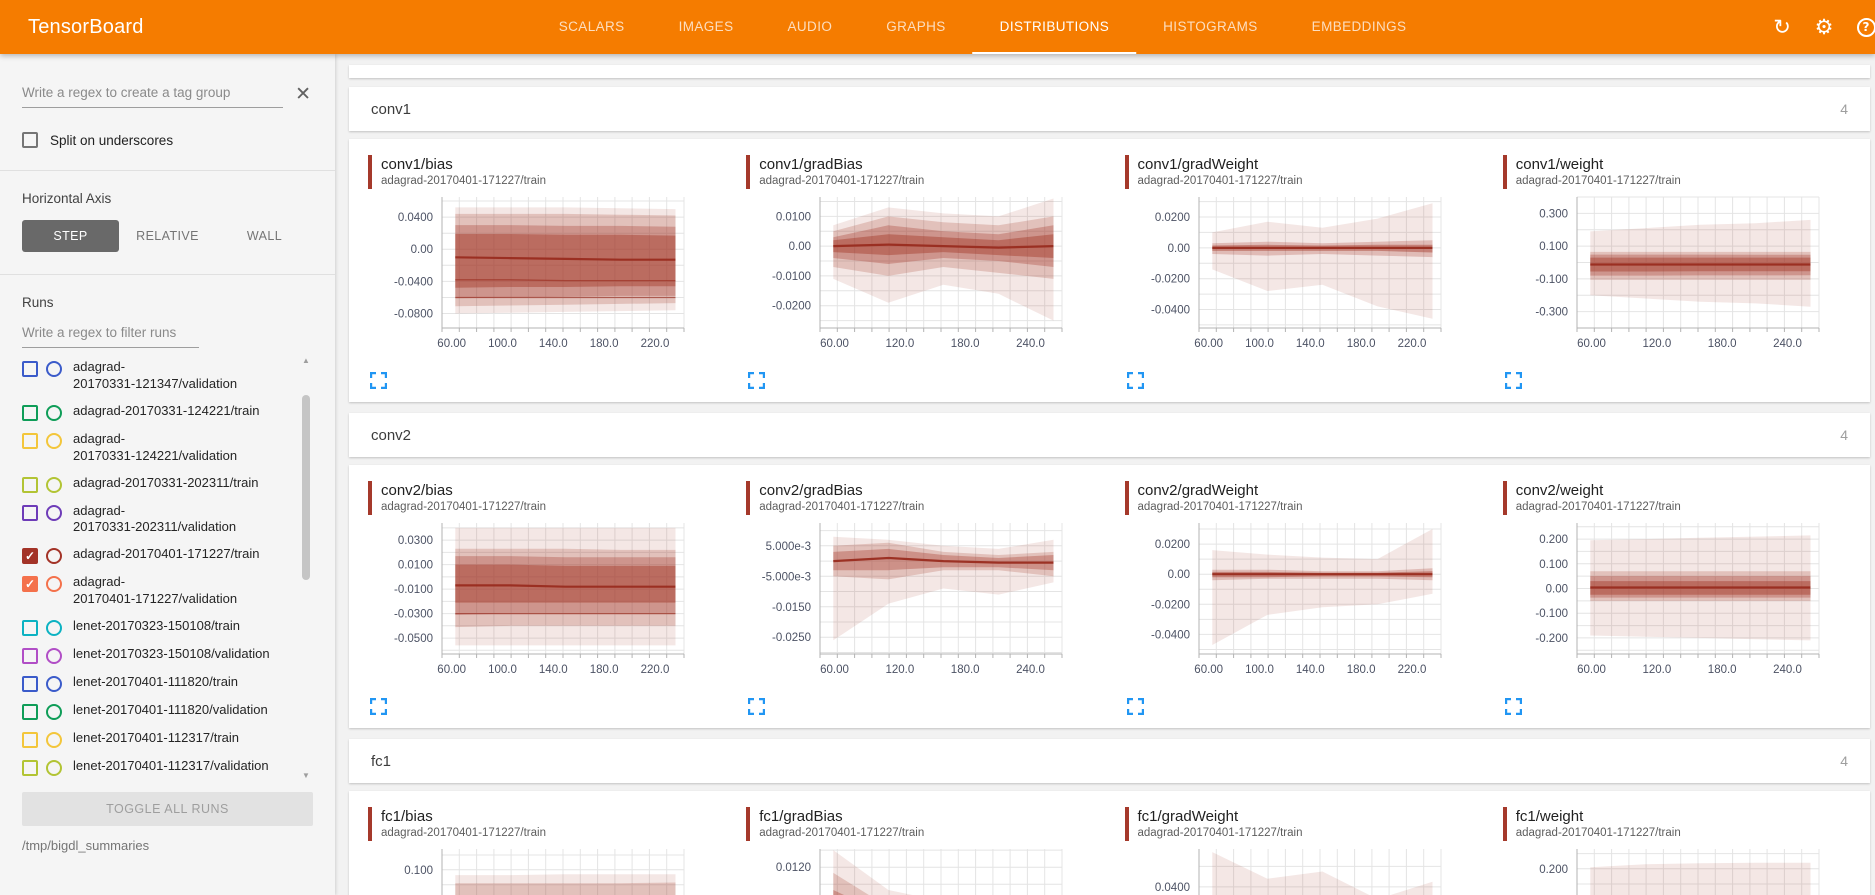 Image resolution: width=1875 pixels, height=895 pixels. Describe the element at coordinates (264, 236) in the screenshot. I see `axis-mode-wall-button: WALL` at that location.